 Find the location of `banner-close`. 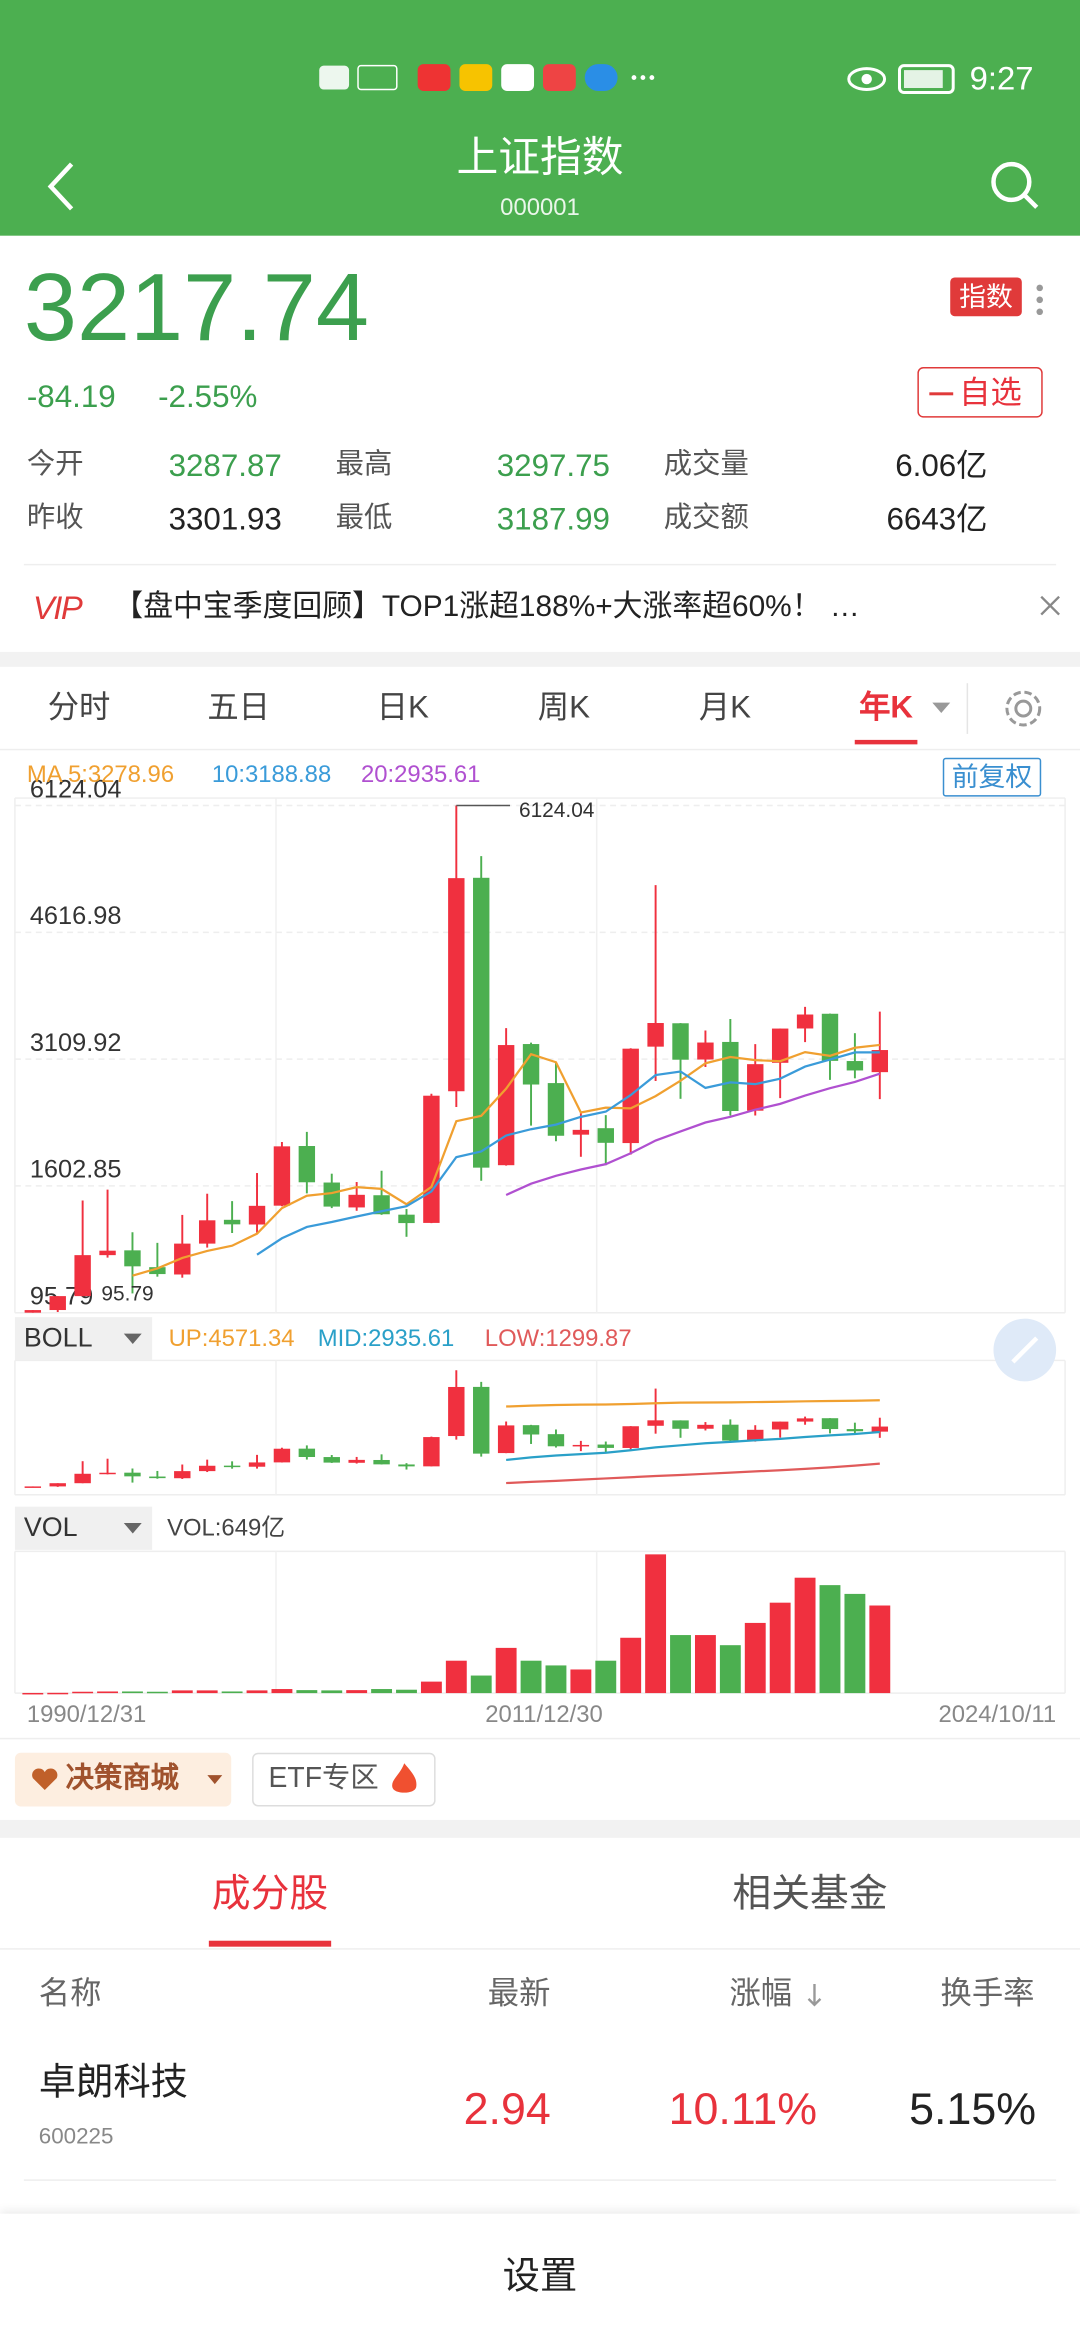

banner-close is located at coordinates (1050, 606).